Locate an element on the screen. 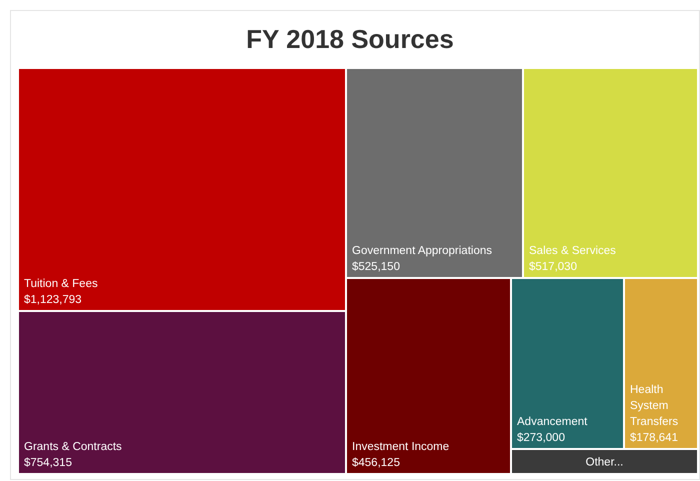  data-label: $517,030 is located at coordinates (553, 267).